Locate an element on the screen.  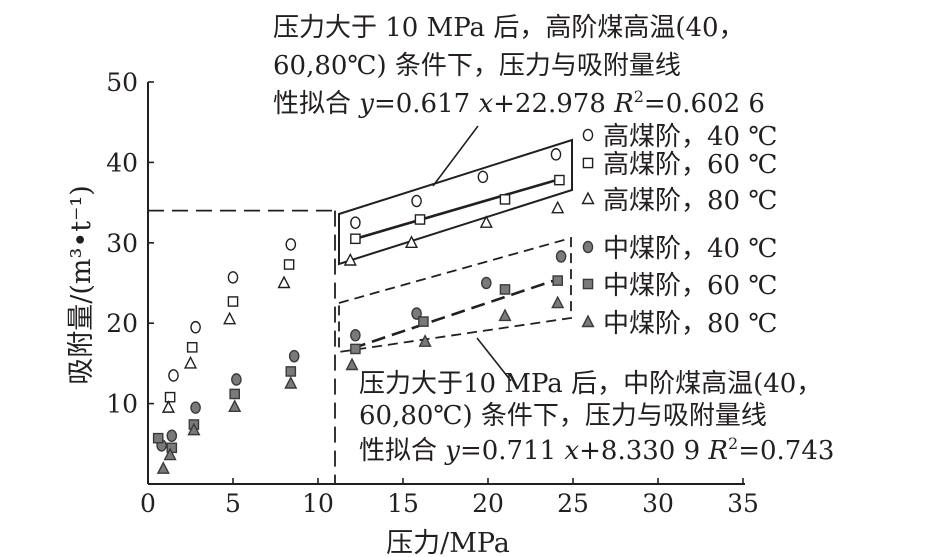
y-tick-label: 50 is located at coordinates (122, 82).